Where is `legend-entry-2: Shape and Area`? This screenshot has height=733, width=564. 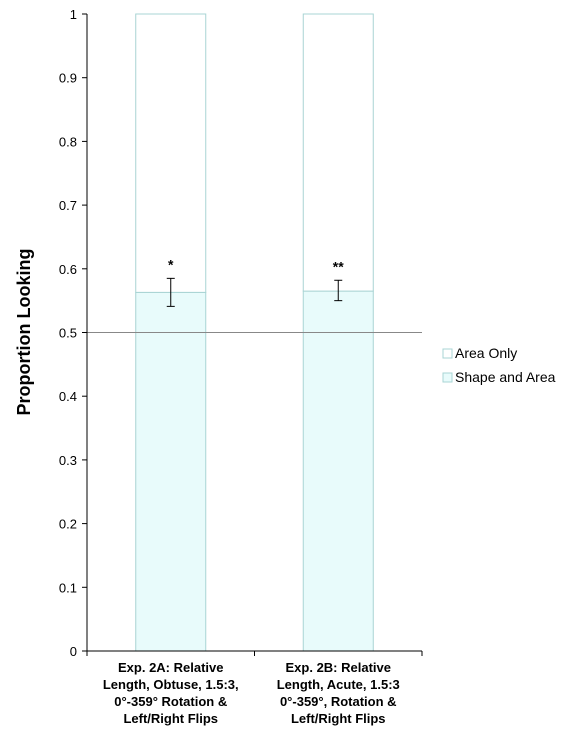 legend-entry-2: Shape and Area is located at coordinates (499, 377).